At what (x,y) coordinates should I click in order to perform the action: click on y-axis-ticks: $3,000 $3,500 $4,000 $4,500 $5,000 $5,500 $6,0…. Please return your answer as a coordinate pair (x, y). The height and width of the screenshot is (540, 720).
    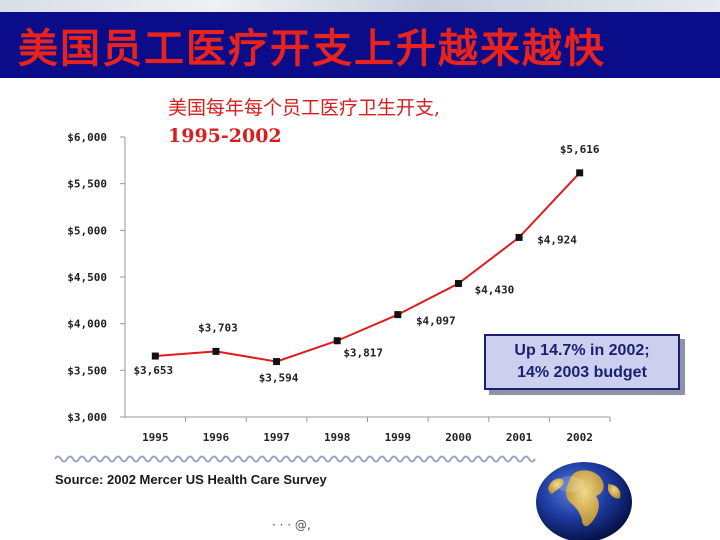
    Looking at the image, I should click on (96, 277).